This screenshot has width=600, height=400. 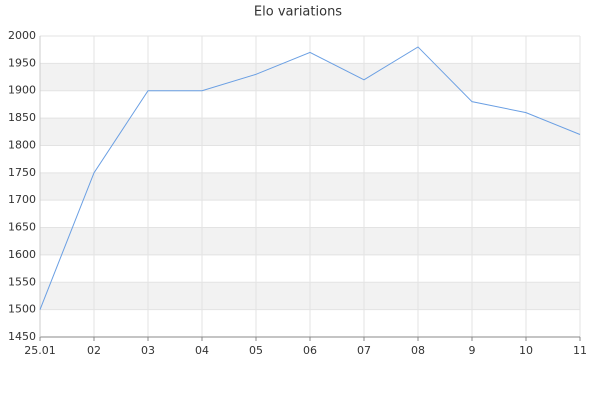 I want to click on x-tick-label: 05, so click(x=256, y=350).